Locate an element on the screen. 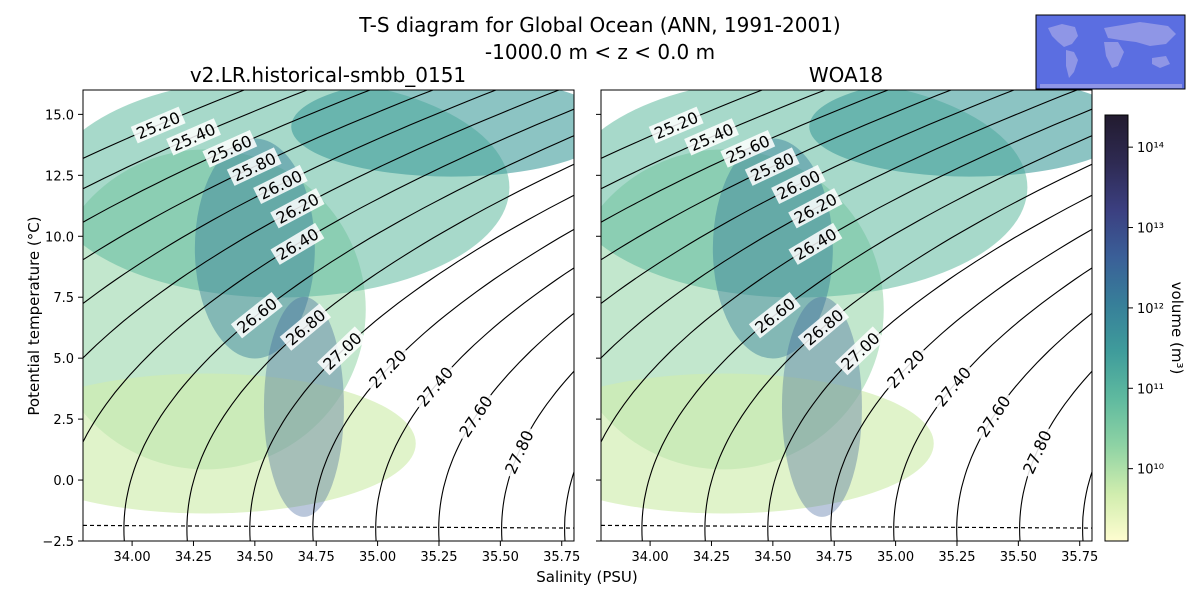  y-tick-label: 5.0 is located at coordinates (63, 359).